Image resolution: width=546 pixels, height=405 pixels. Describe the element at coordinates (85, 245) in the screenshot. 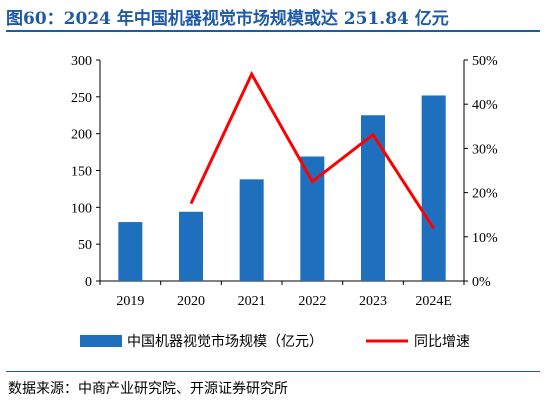

I see `left-tick-label: 50` at that location.